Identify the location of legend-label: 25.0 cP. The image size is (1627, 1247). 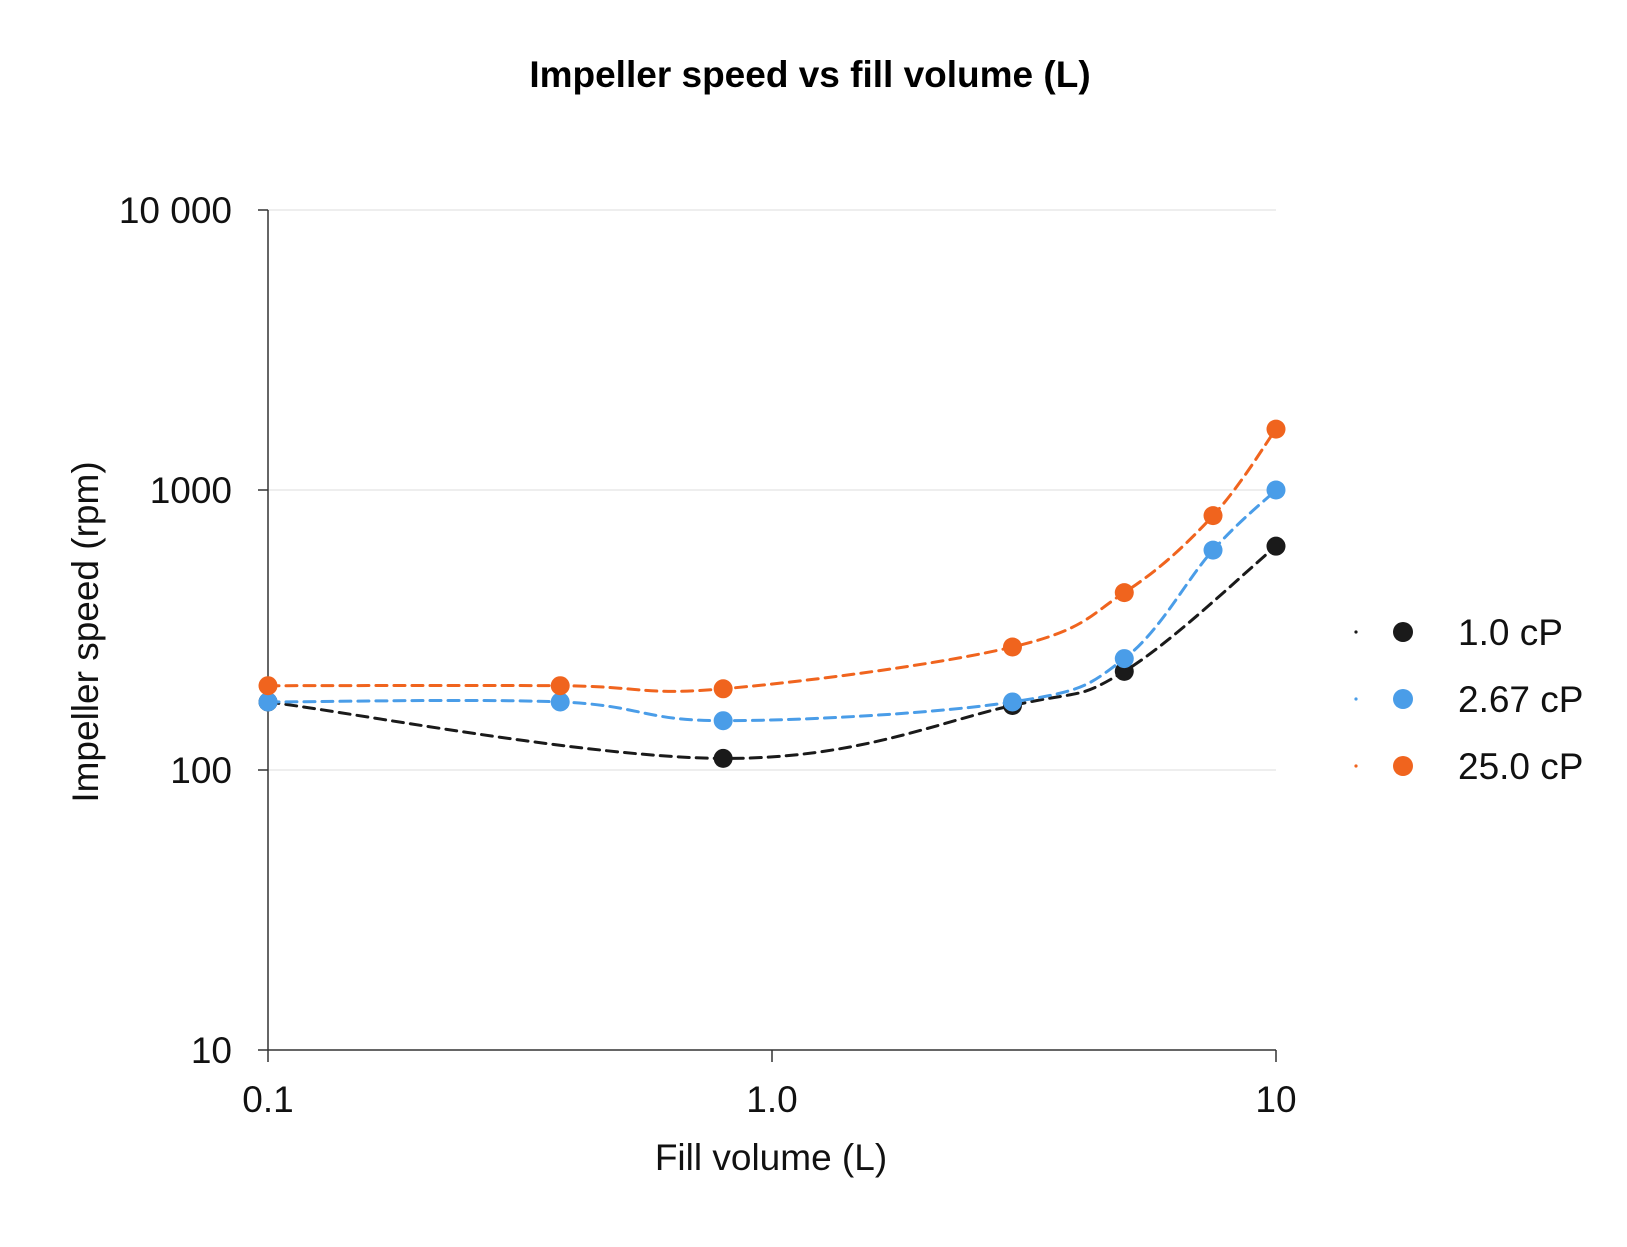
(1520, 766).